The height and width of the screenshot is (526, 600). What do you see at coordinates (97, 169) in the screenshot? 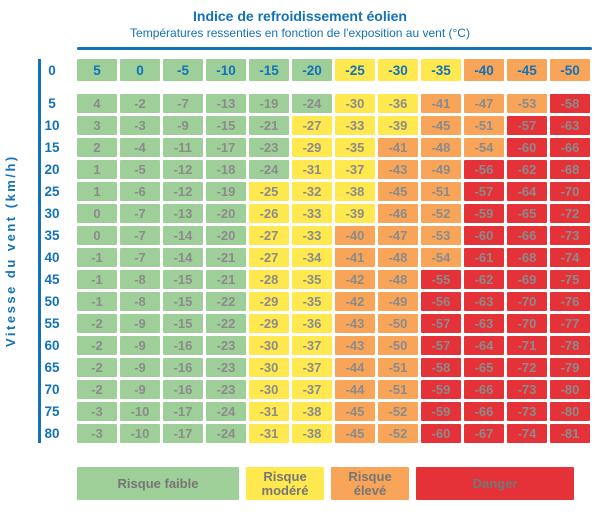
I see `value-cell: 1` at bounding box center [97, 169].